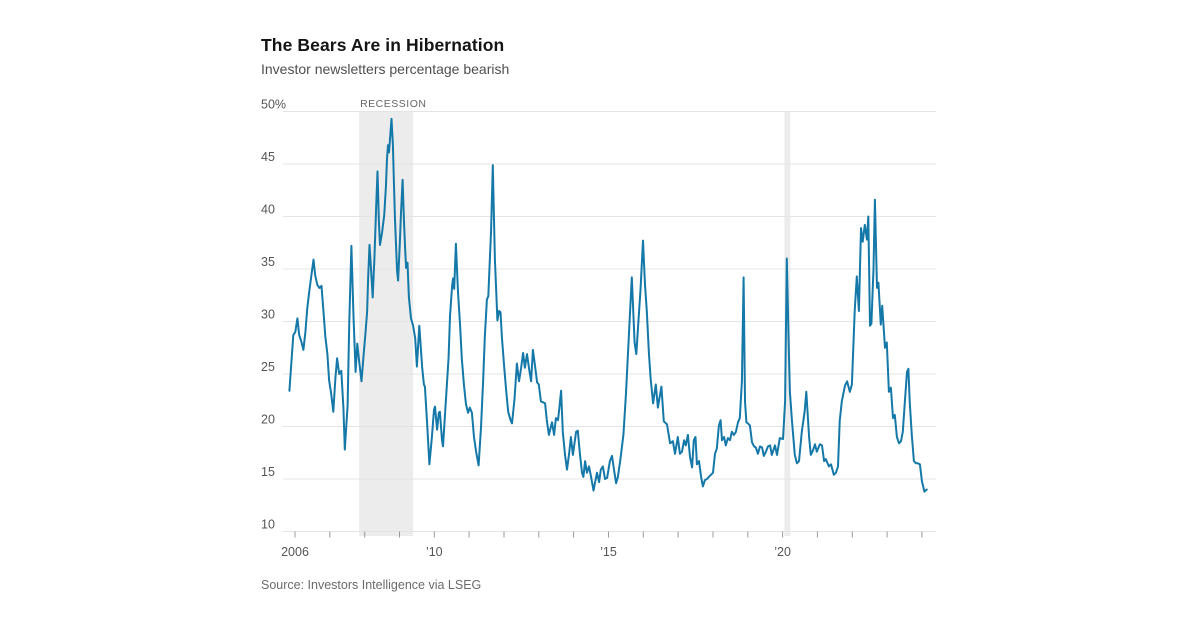  What do you see at coordinates (295, 552) in the screenshot?
I see `x-axis-label: 2006` at bounding box center [295, 552].